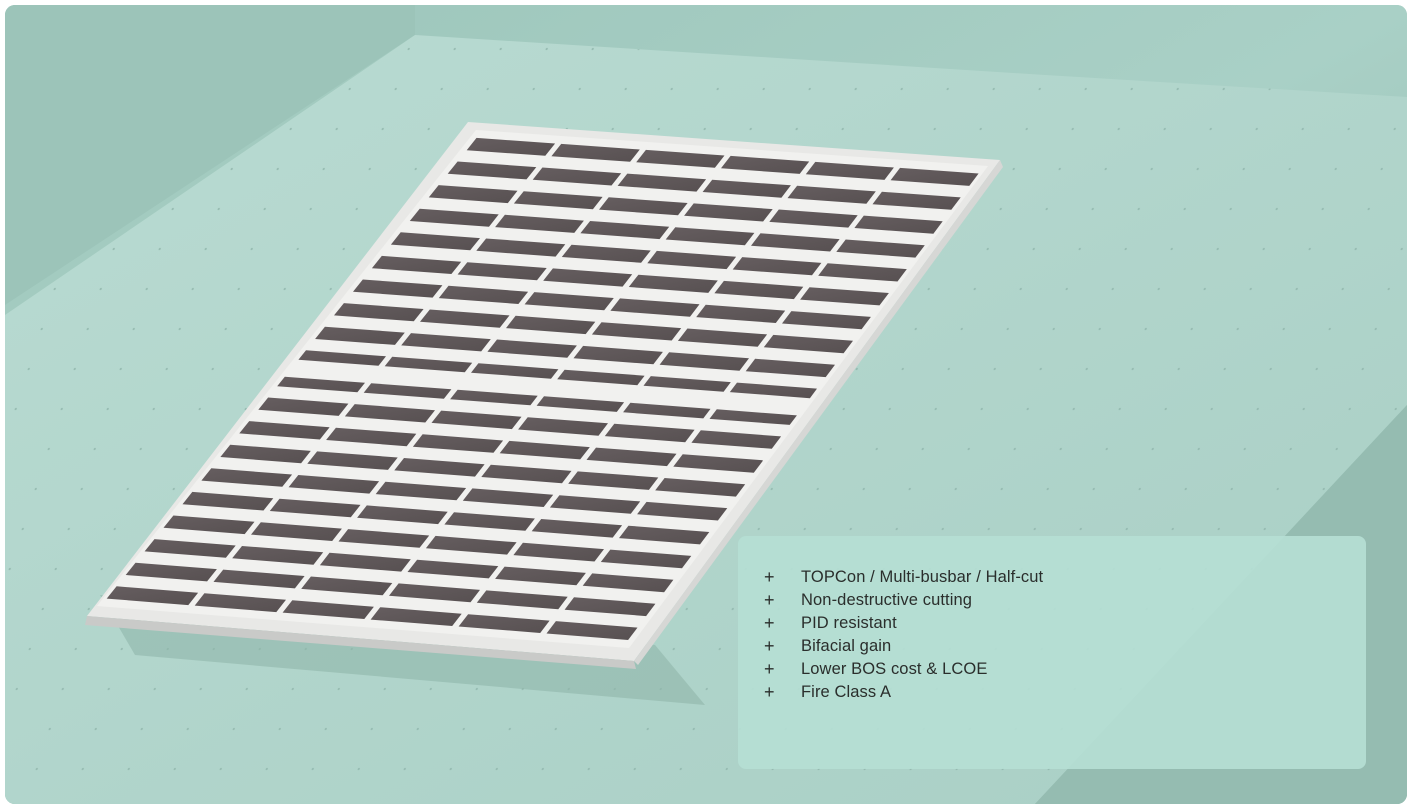 The image size is (1407, 809). Describe the element at coordinates (1052, 600) in the screenshot. I see `feature-item: + Non-destructive cutting` at that location.